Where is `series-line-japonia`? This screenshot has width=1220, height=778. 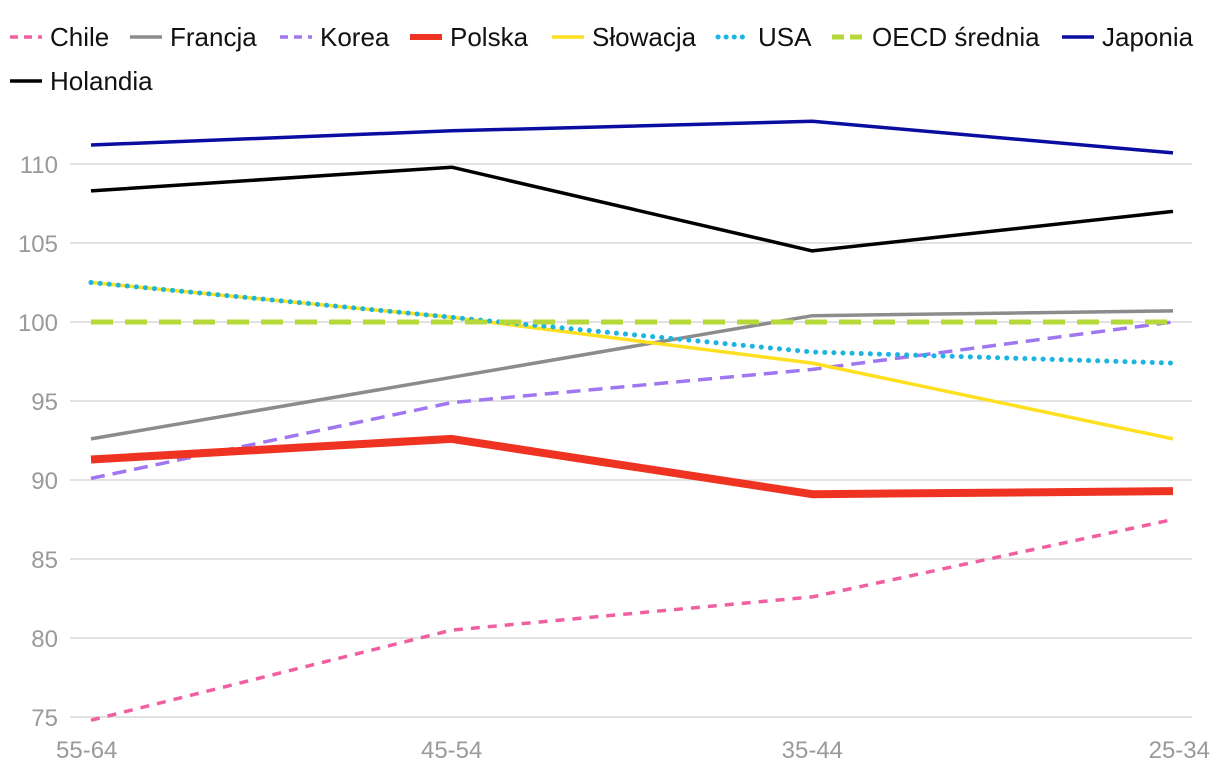 series-line-japonia is located at coordinates (632, 137).